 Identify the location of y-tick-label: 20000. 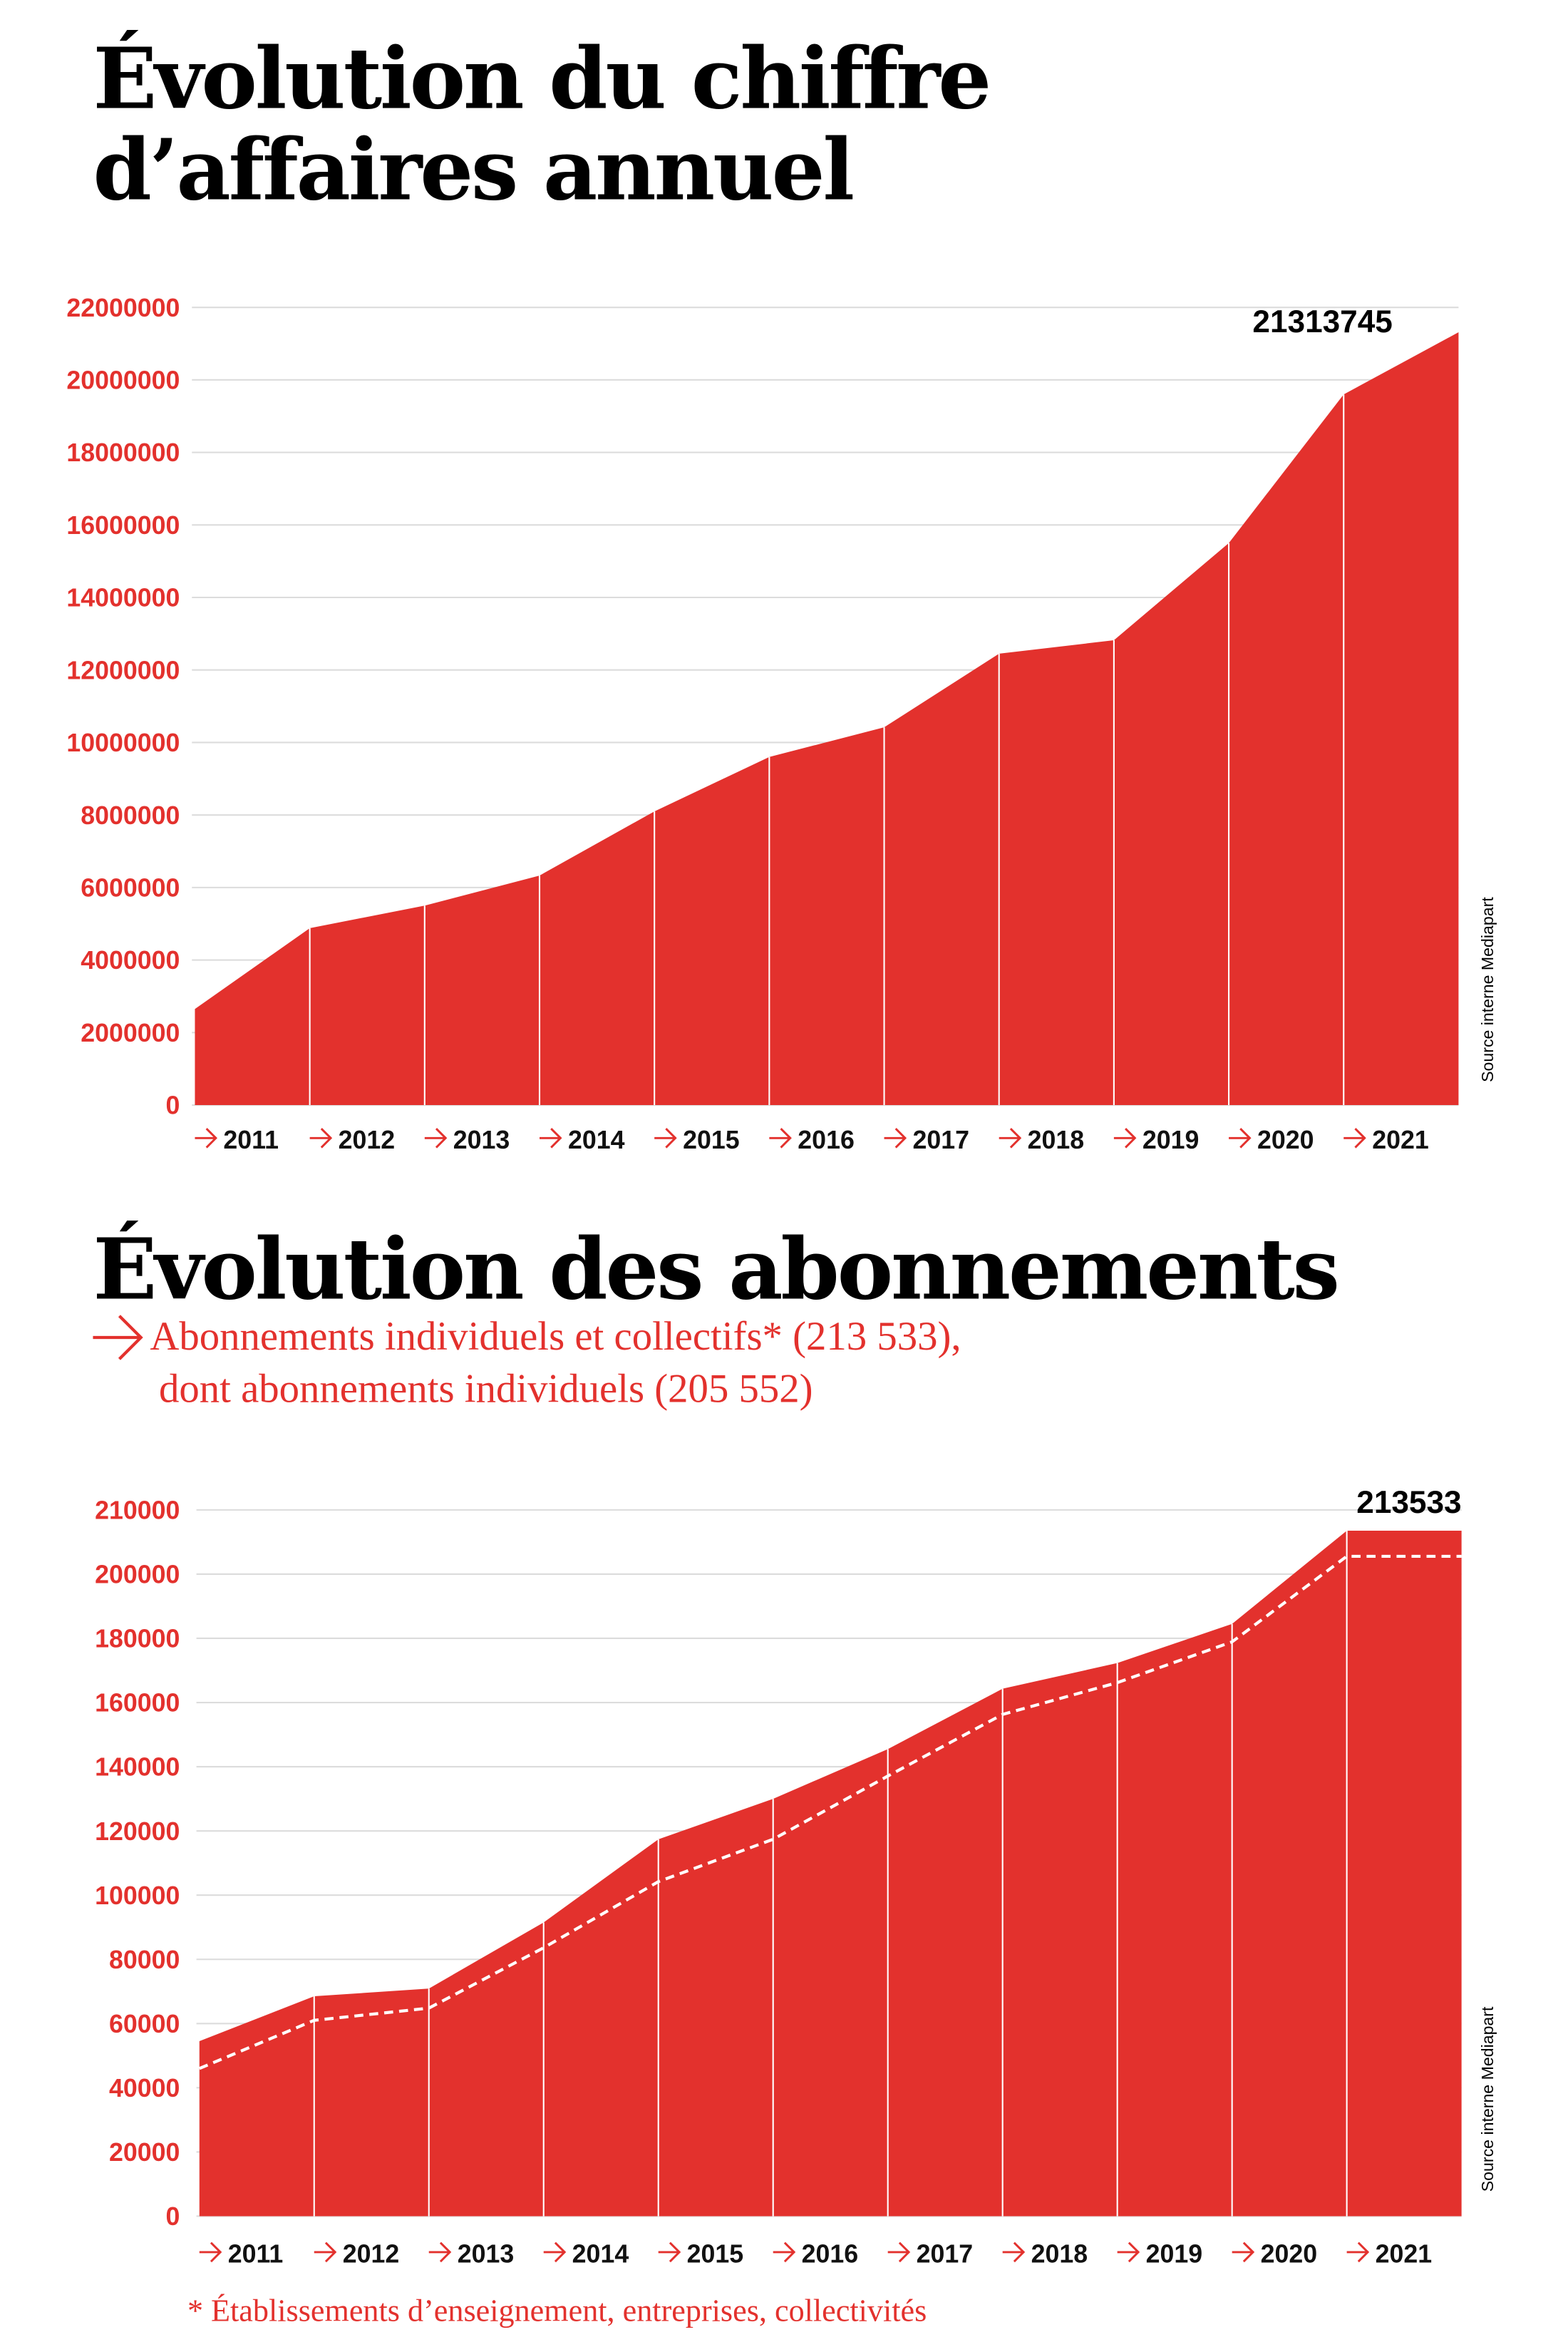
(144, 2152).